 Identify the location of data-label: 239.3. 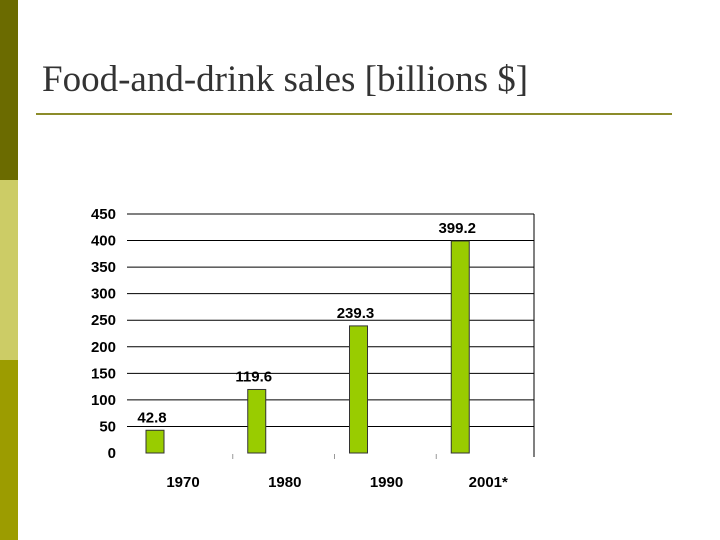
(356, 313).